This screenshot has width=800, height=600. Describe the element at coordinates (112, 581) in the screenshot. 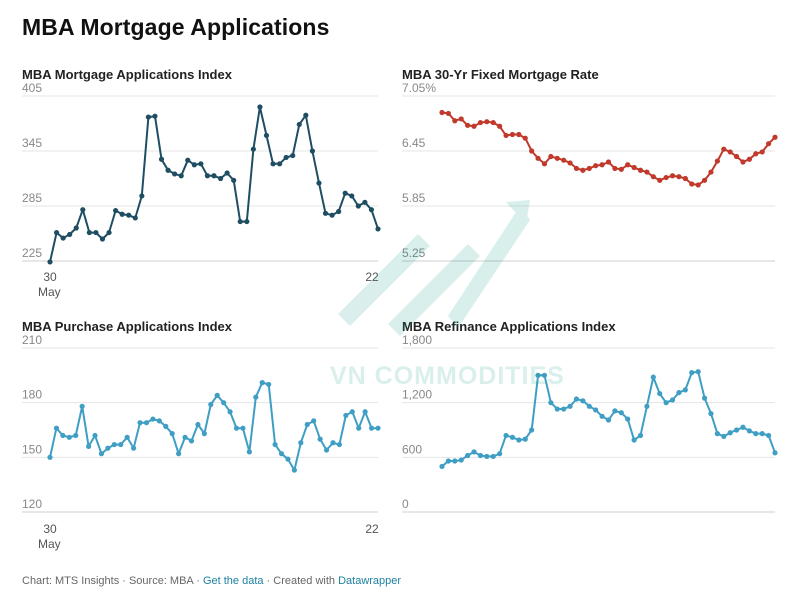

I see `footer-source: Chart: MTS Insights · Source: MBA ·` at that location.